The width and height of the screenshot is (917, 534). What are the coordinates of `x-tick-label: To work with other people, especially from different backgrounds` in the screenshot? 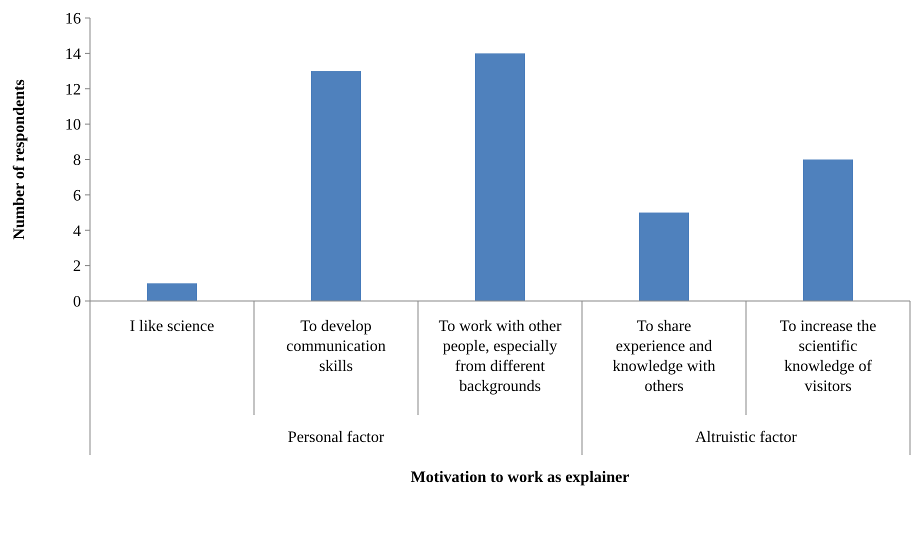 It's located at (500, 356).